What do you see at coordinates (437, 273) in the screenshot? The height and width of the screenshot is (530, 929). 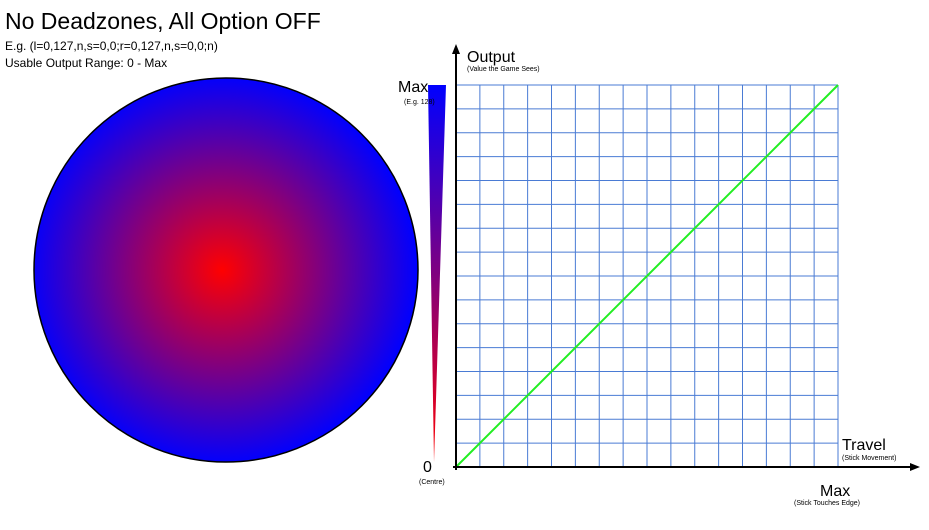 I see `gradient-wedge` at bounding box center [437, 273].